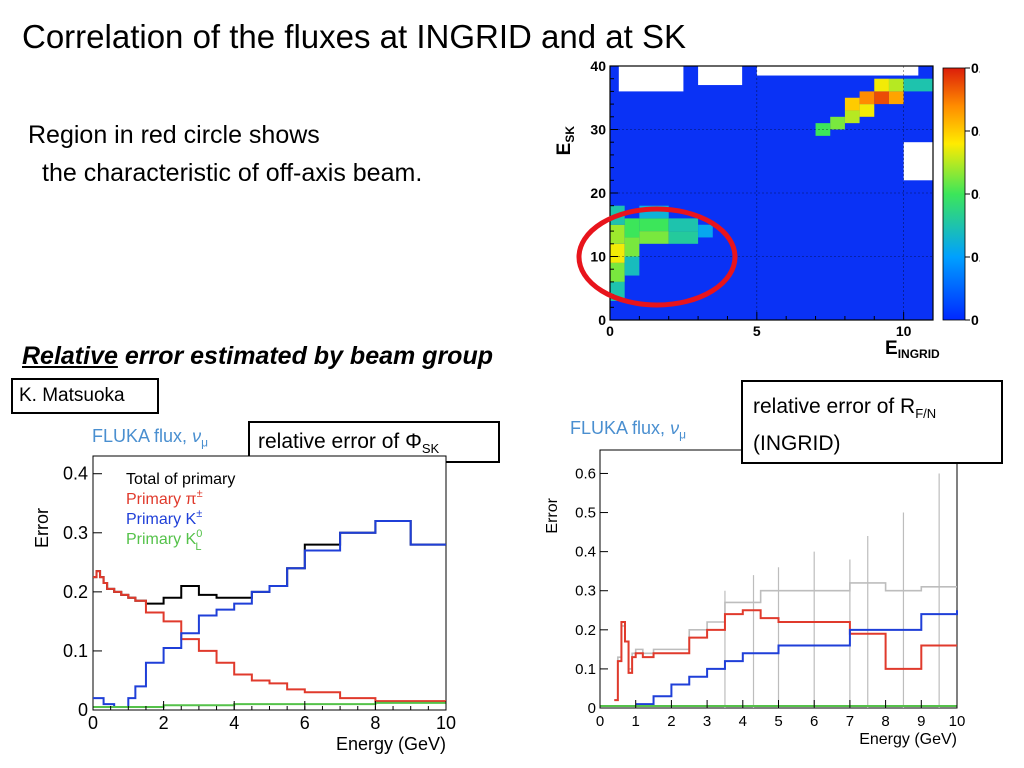 The image size is (1024, 768). I want to click on heatmap-colorbar-tick-label: 0.08, so click(975, 68).